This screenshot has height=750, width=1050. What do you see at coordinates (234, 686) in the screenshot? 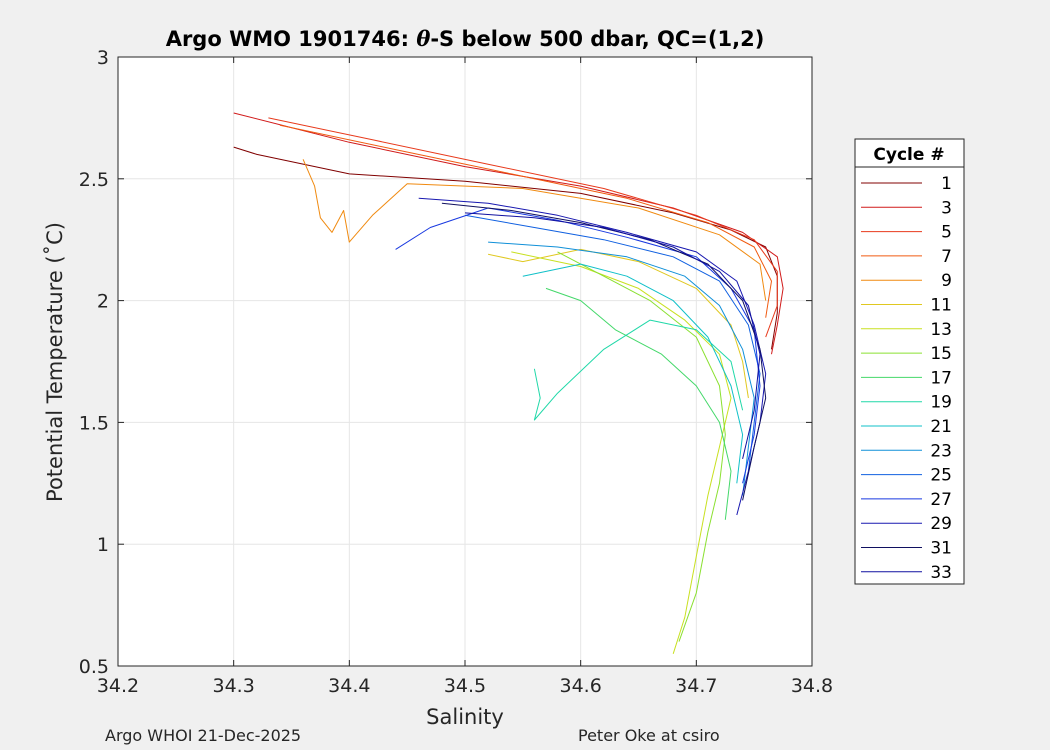
I see `x-tick-label-1: 34.3` at bounding box center [234, 686].